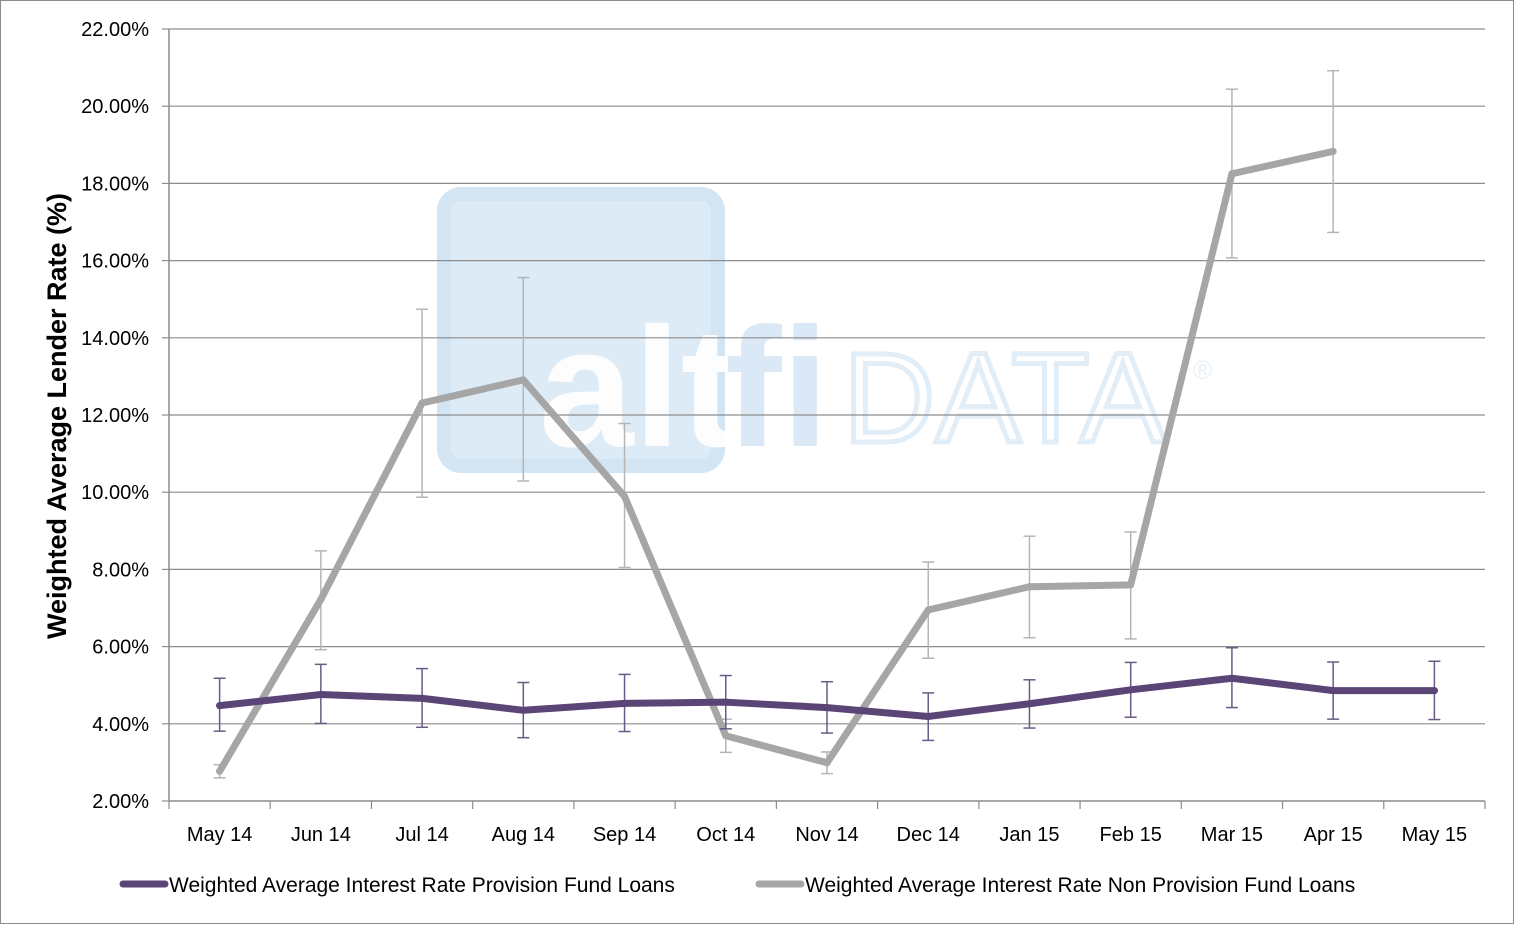  I want to click on y-tick-label: 10.00%, so click(115, 493).